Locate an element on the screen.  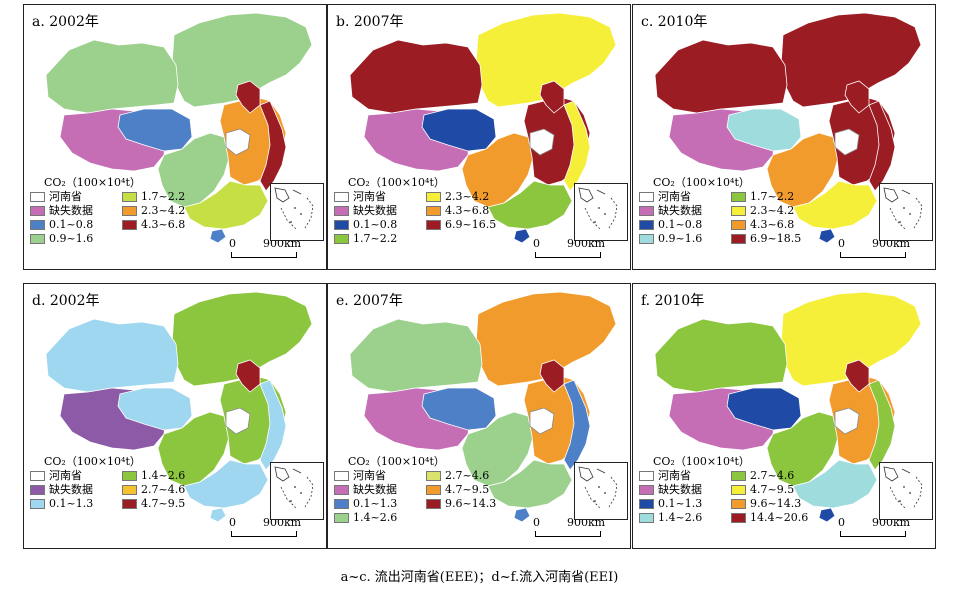
legend-label: 2.3~4.2 is located at coordinates (163, 210).